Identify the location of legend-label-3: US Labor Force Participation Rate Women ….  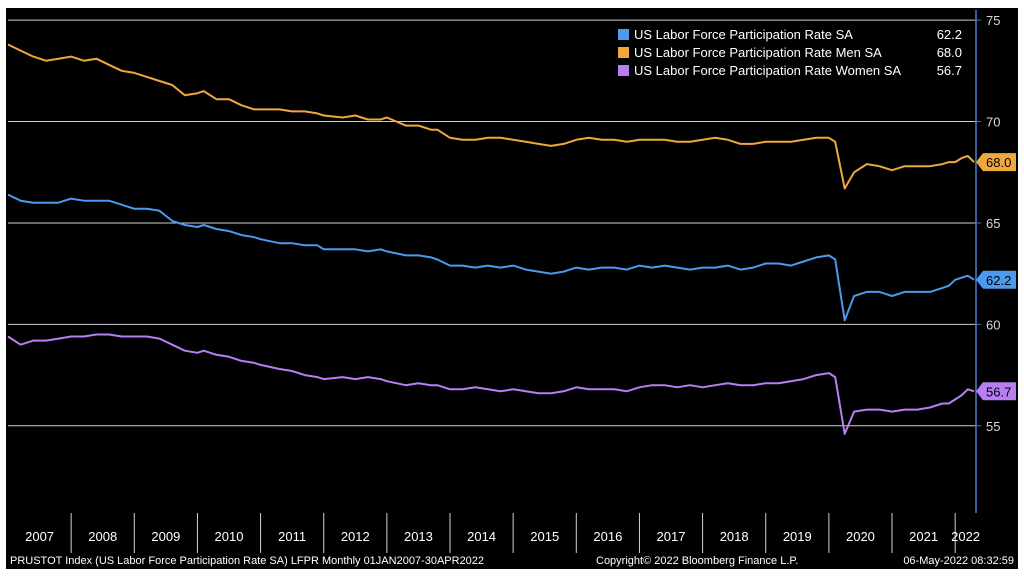
(767, 70).